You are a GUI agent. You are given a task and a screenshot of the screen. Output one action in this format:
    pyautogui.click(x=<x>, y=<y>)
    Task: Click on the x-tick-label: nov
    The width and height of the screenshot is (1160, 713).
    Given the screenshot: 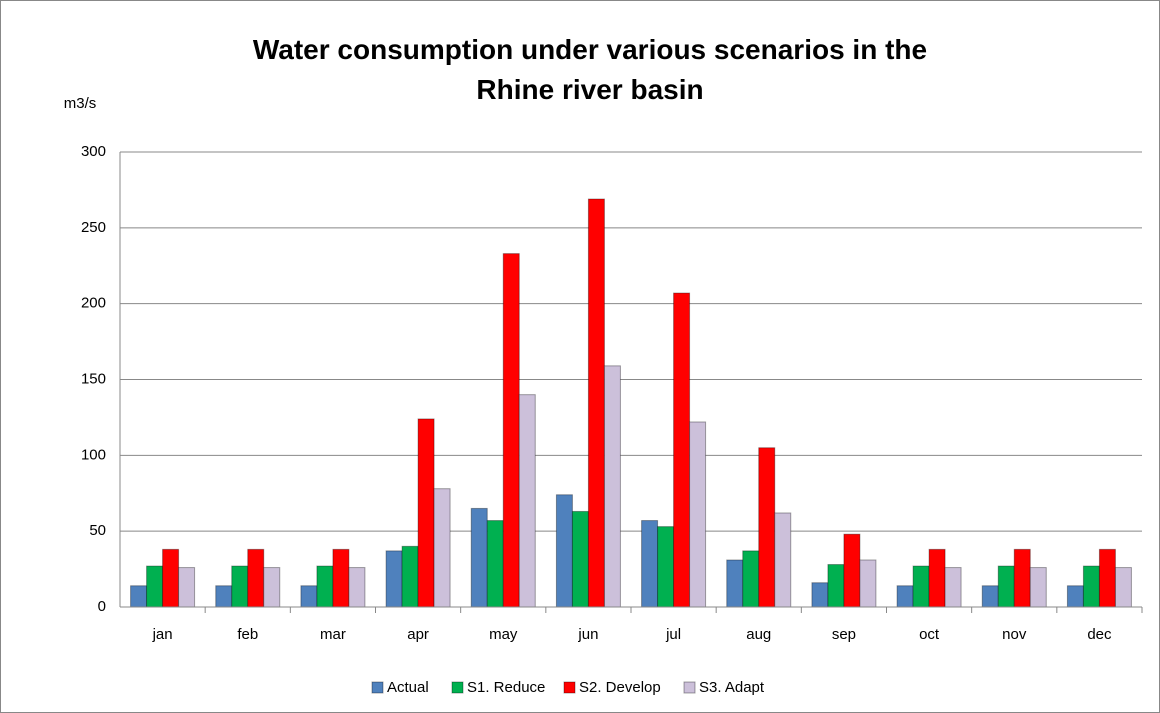 What is the action you would take?
    pyautogui.click(x=1014, y=634)
    